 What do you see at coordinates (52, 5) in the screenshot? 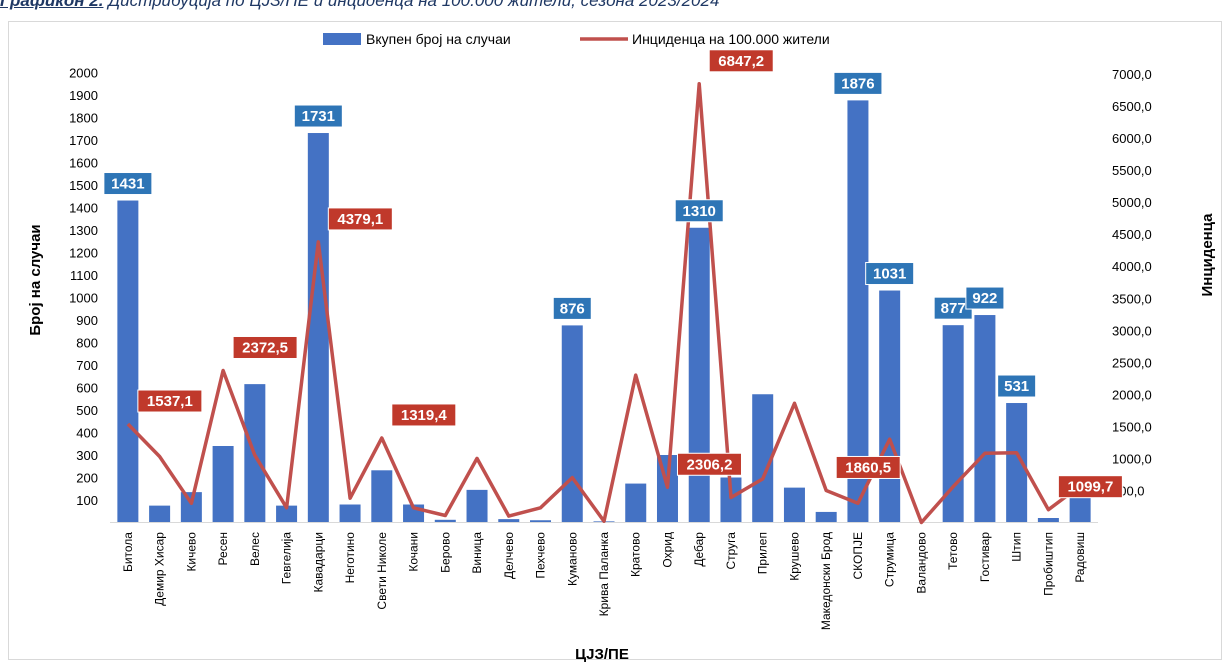
I see `figure-number: Графикон 2.` at bounding box center [52, 5].